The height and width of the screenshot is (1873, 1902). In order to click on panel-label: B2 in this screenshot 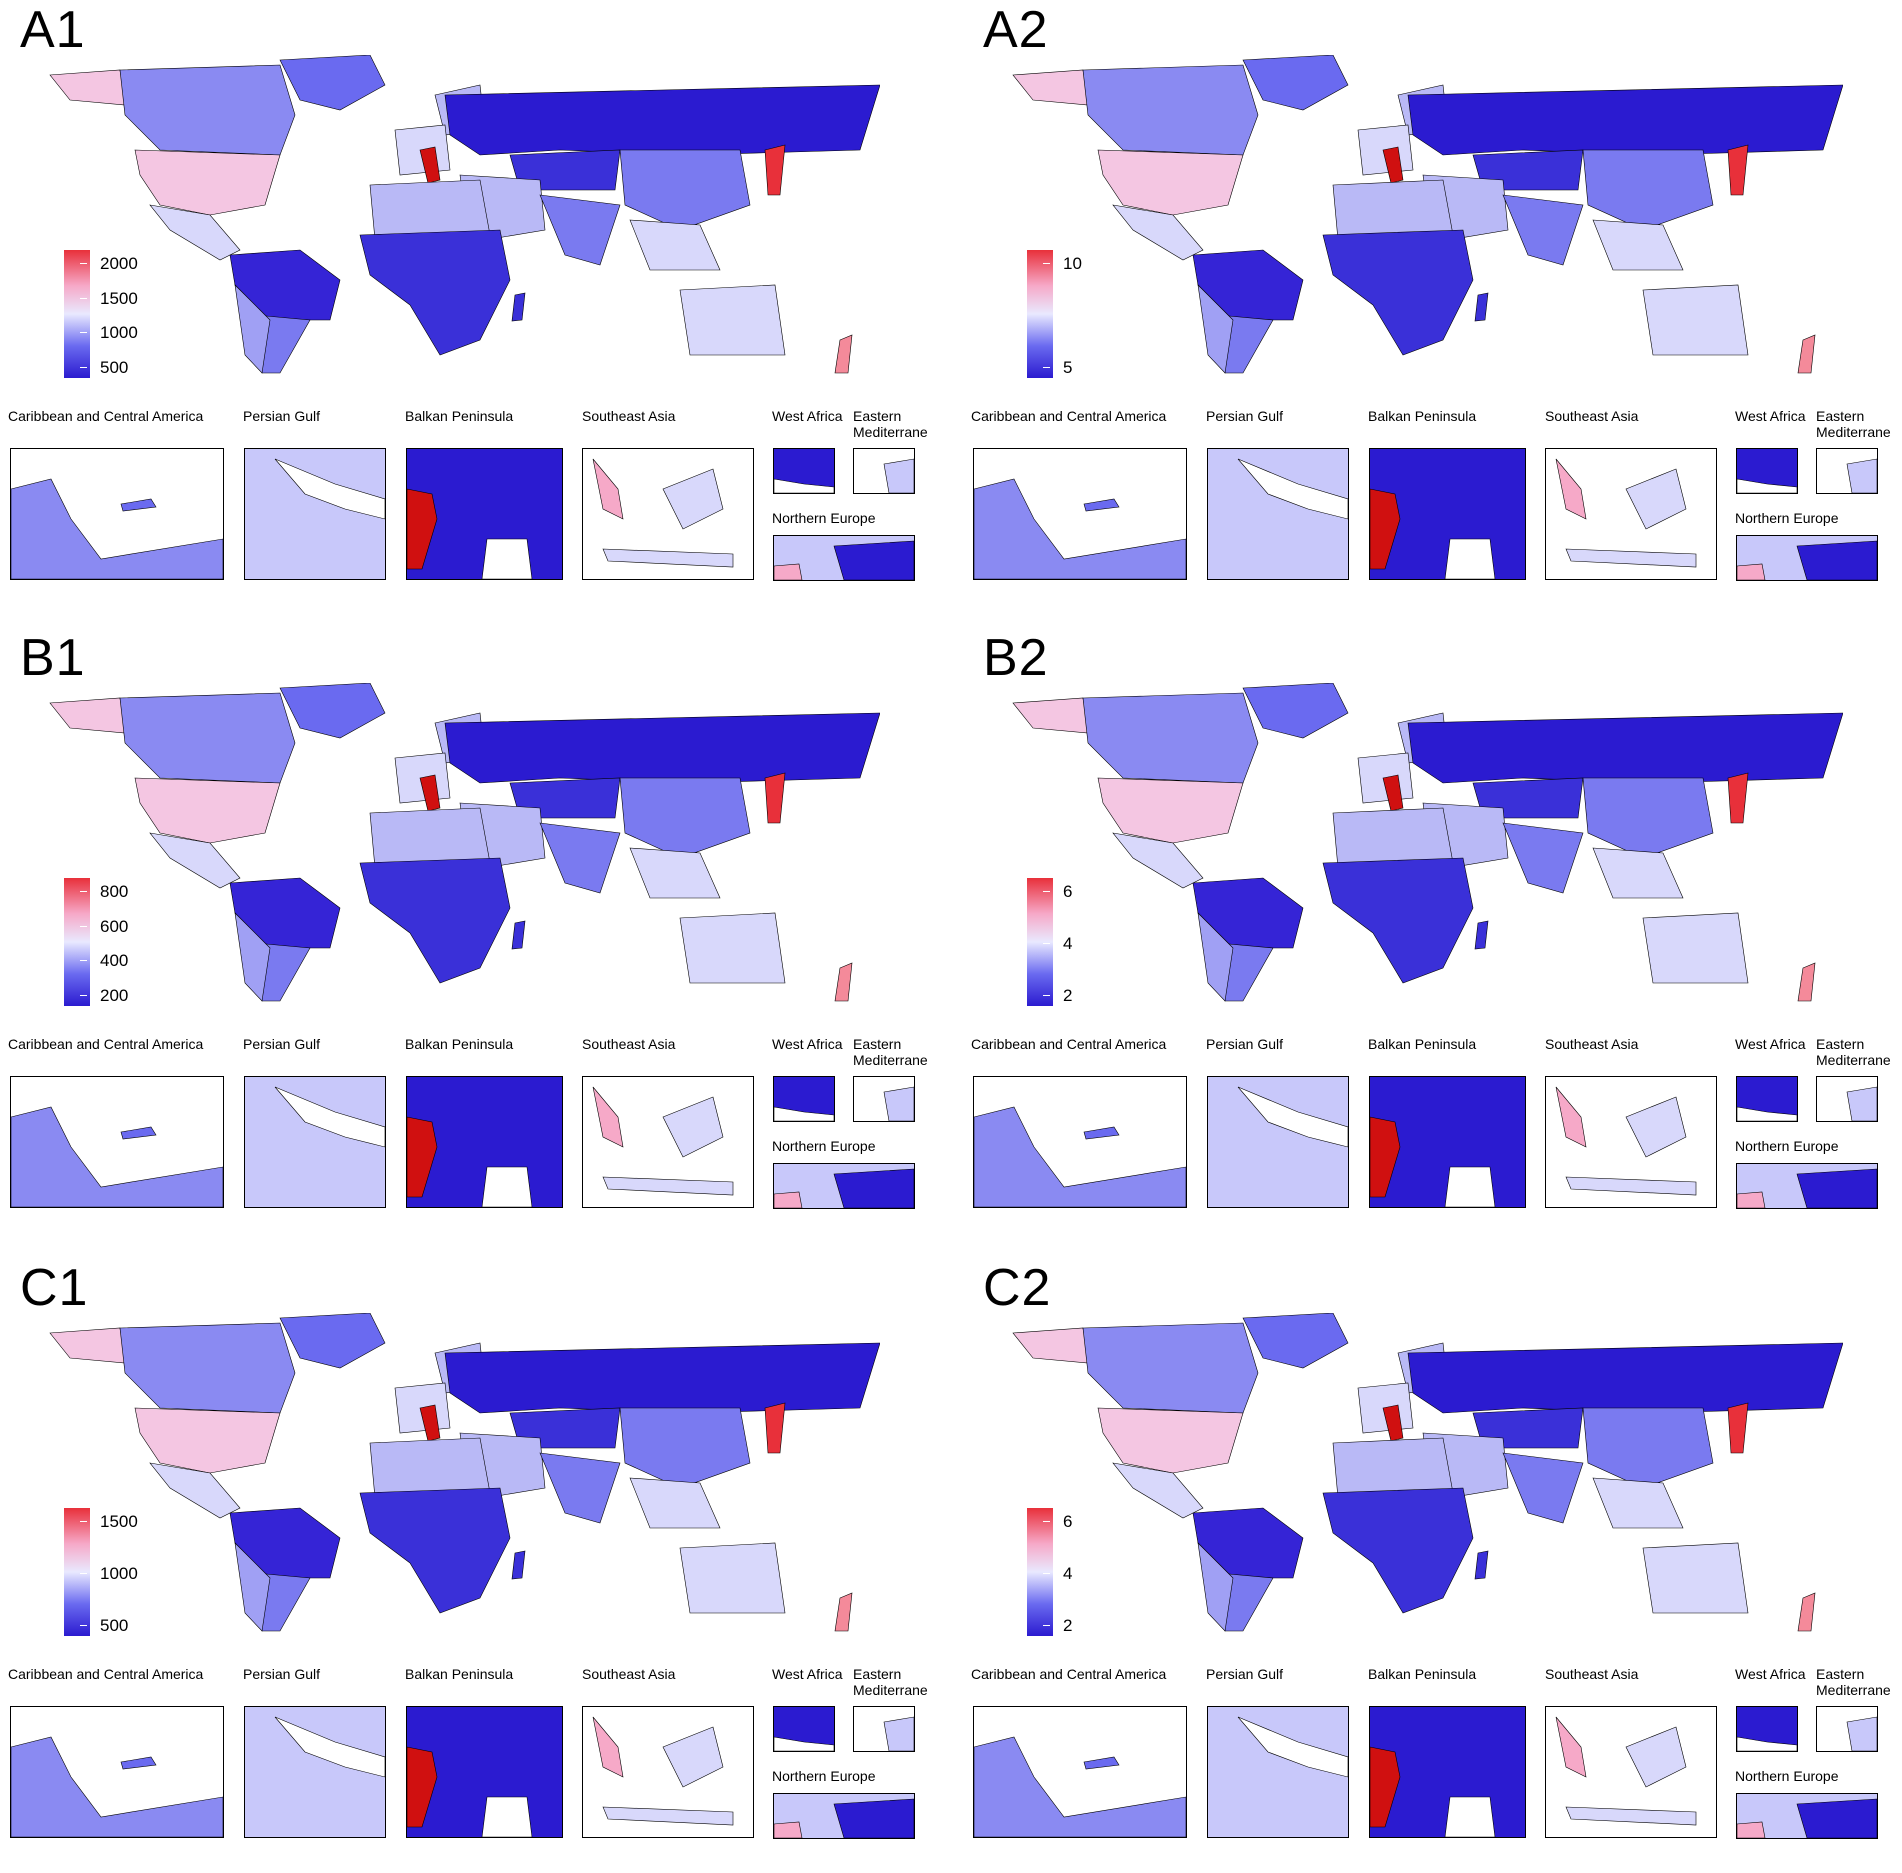, I will do `click(1016, 658)`.